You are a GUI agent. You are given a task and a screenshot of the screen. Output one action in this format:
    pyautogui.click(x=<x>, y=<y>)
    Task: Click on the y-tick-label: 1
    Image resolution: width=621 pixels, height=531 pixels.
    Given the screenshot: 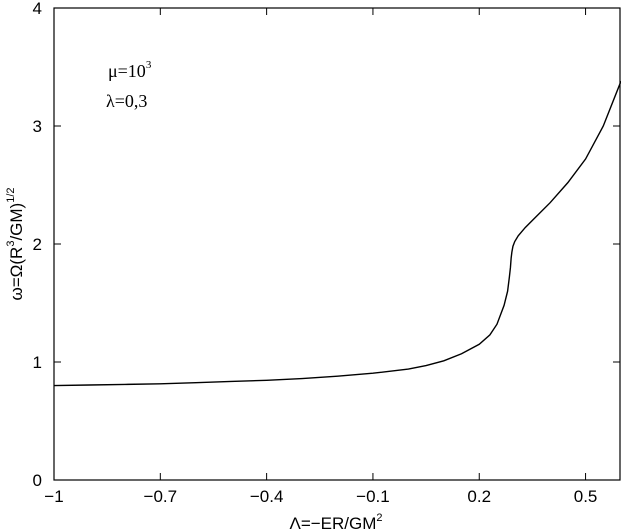 What is the action you would take?
    pyautogui.click(x=37, y=362)
    